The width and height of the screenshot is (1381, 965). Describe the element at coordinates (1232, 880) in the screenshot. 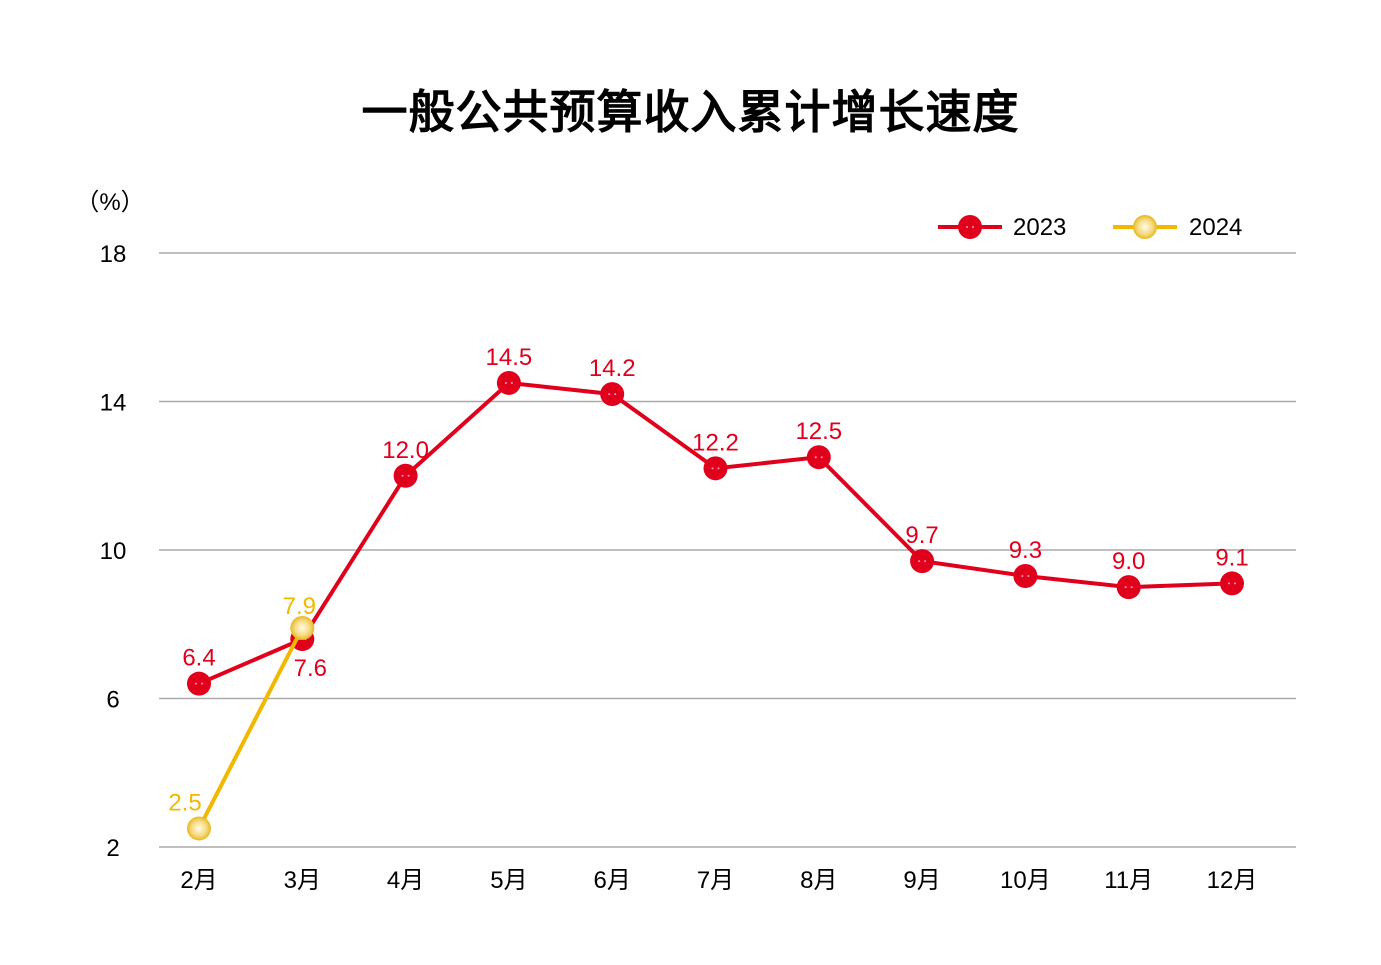

I see `x-tick-label: 12月` at that location.